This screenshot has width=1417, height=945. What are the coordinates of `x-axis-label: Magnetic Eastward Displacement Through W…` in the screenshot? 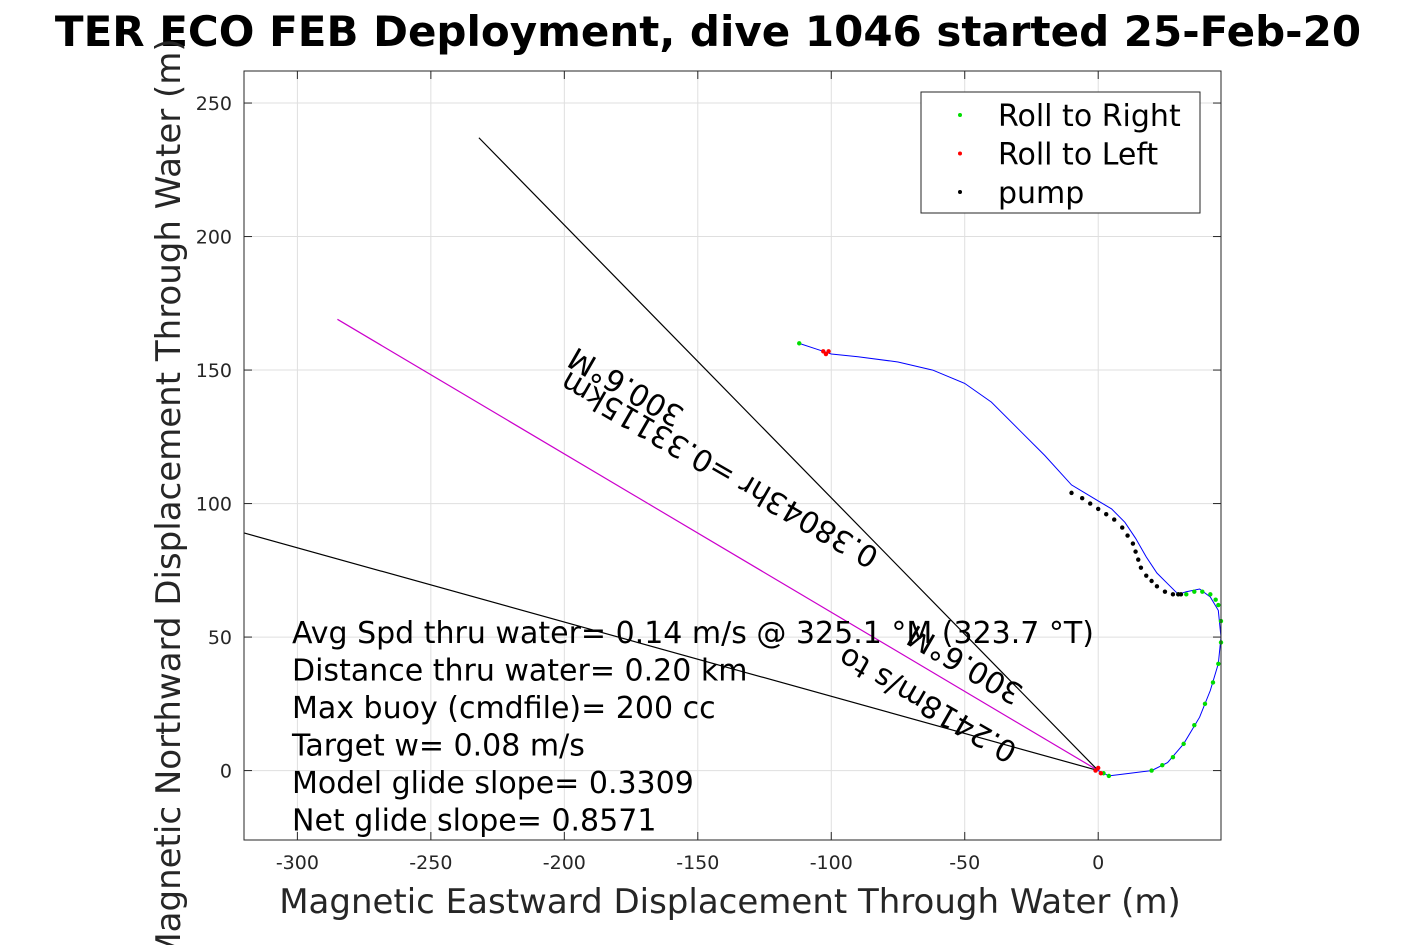 It's located at (730, 902).